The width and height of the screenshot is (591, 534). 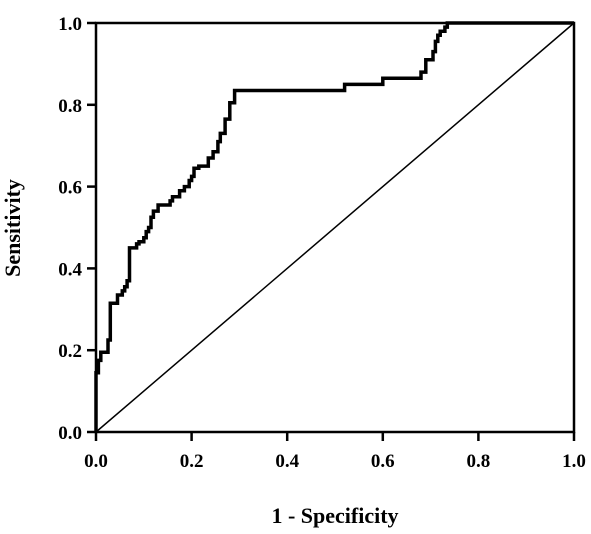 I want to click on x-tick-label: 0.0, so click(x=96, y=461).